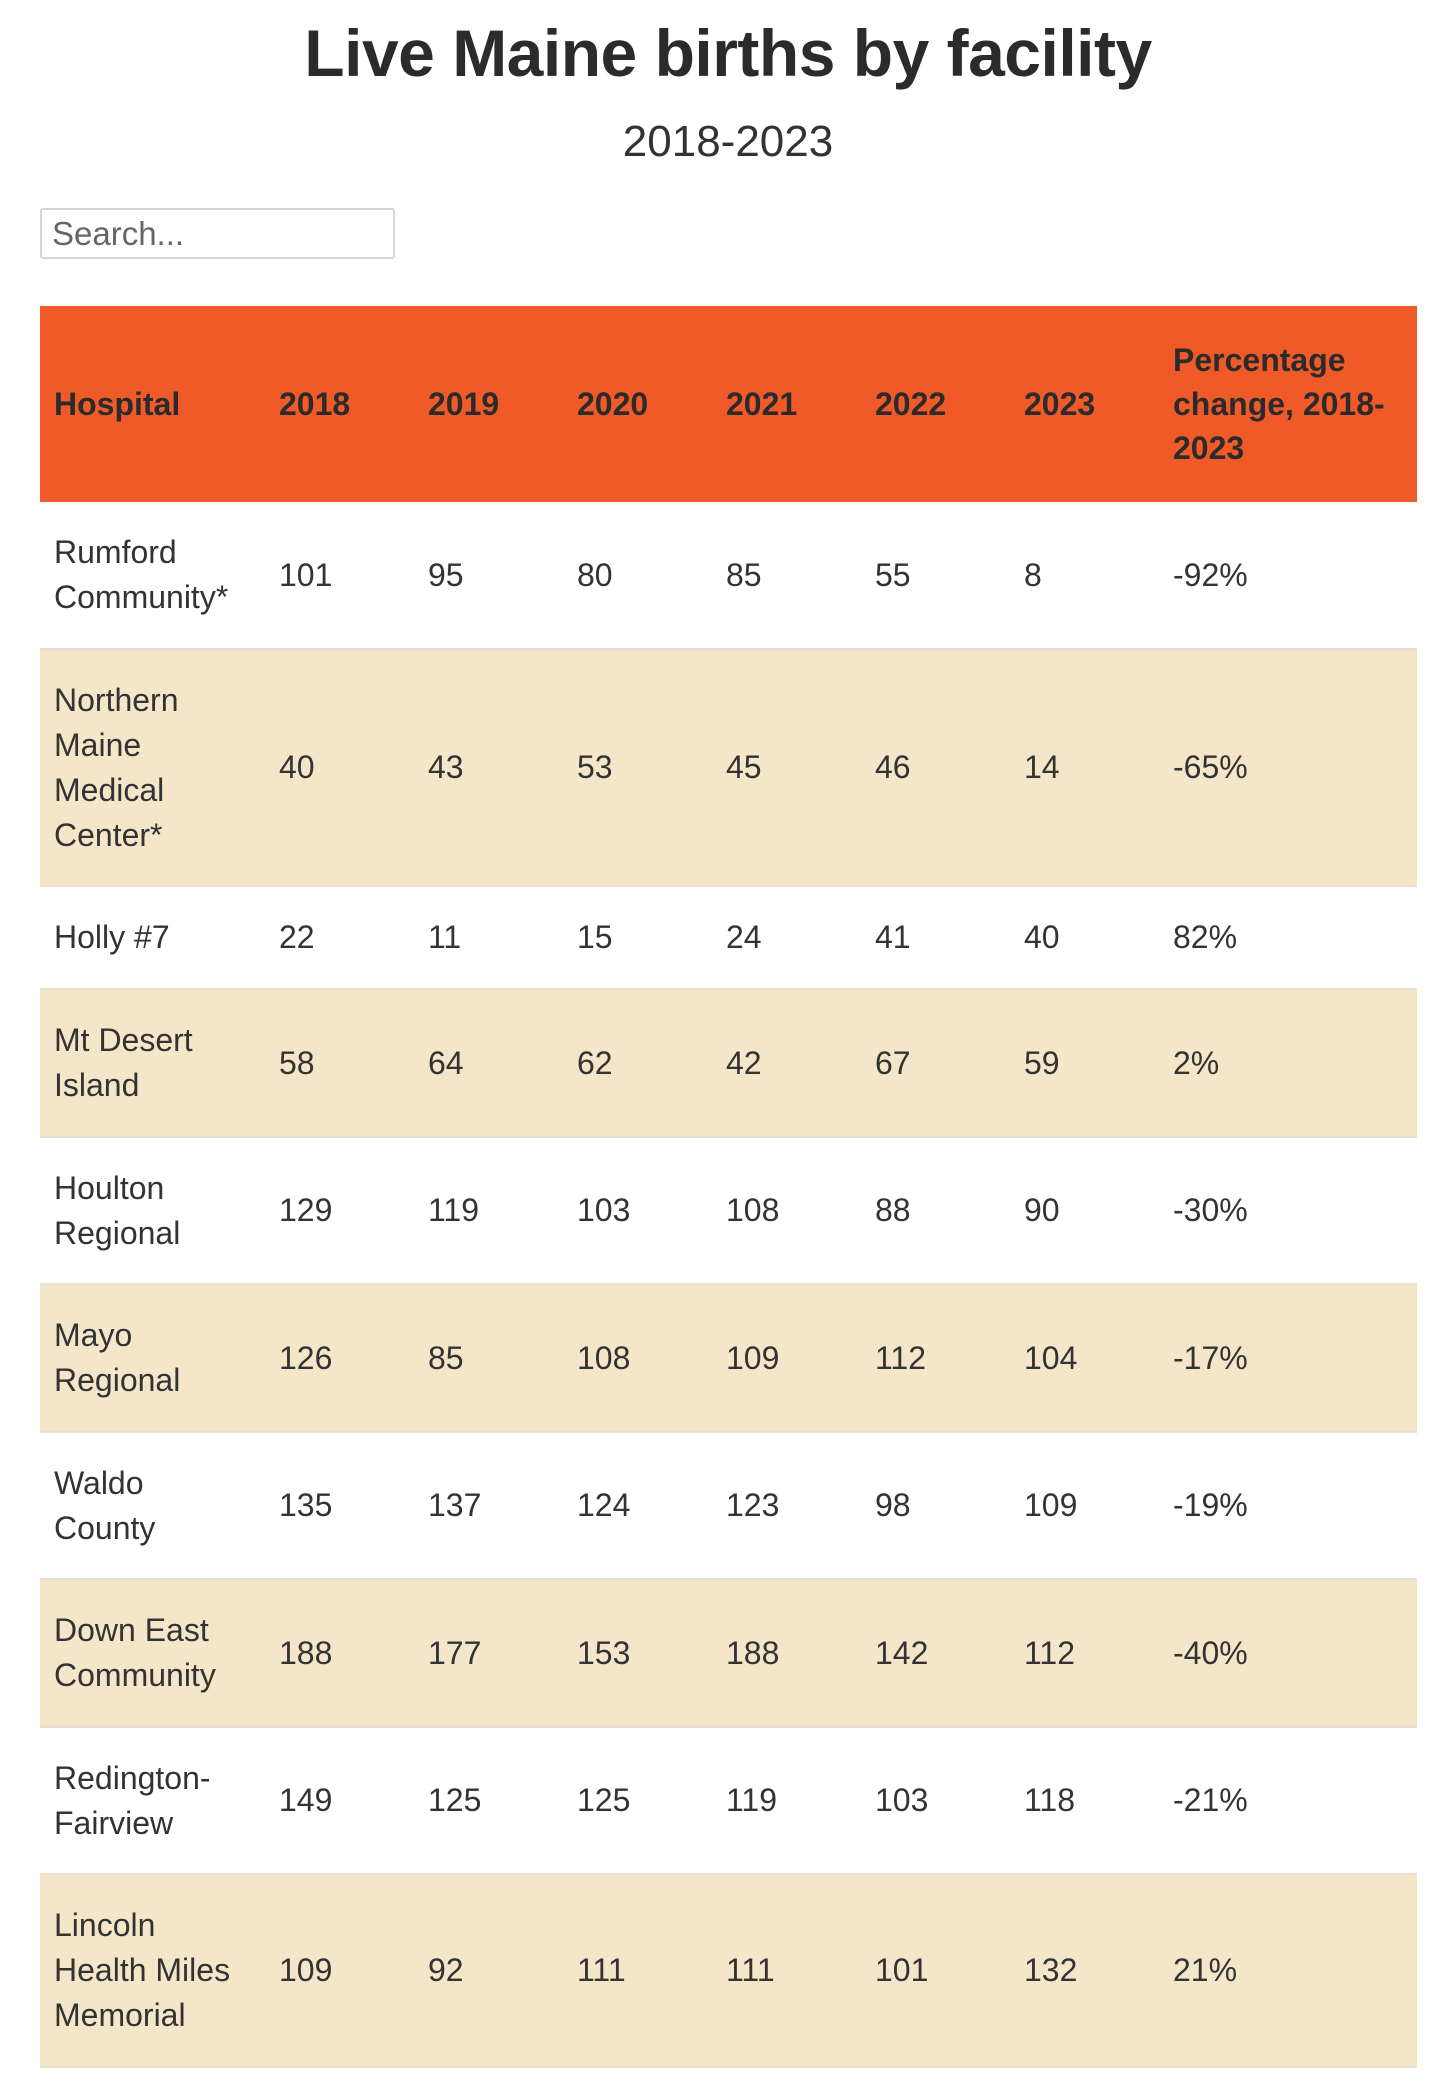 This screenshot has width=1456, height=2086. Describe the element at coordinates (1196, 1062) in the screenshot. I see `cell-change: 2%` at that location.